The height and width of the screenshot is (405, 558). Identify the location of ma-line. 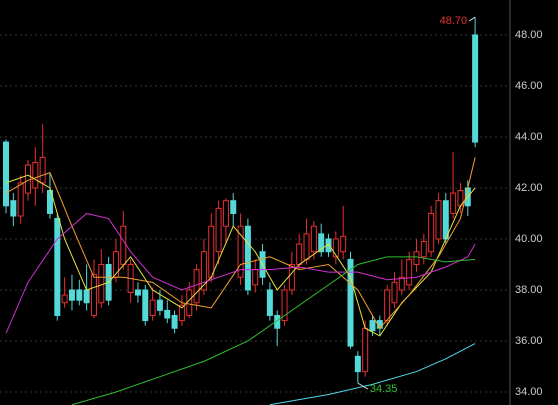
(372, 374).